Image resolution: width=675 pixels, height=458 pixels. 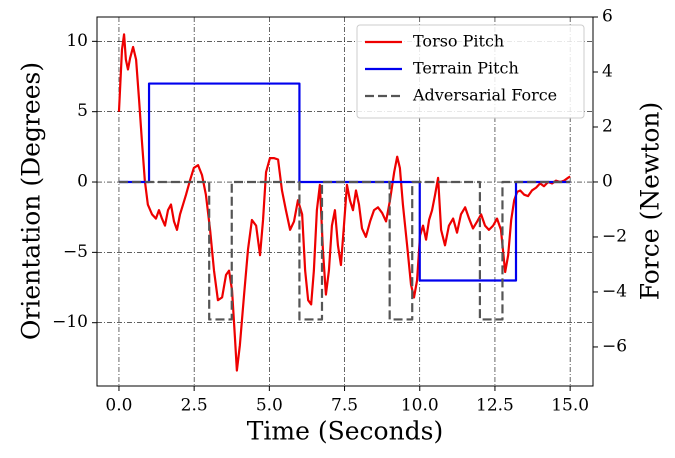 What do you see at coordinates (77, 41) in the screenshot?
I see `y-tick-label: 10` at bounding box center [77, 41].